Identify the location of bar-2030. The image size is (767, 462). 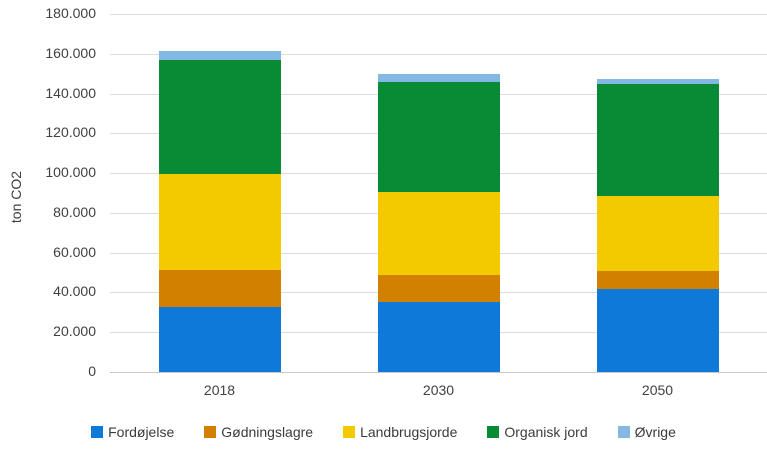
(438, 222).